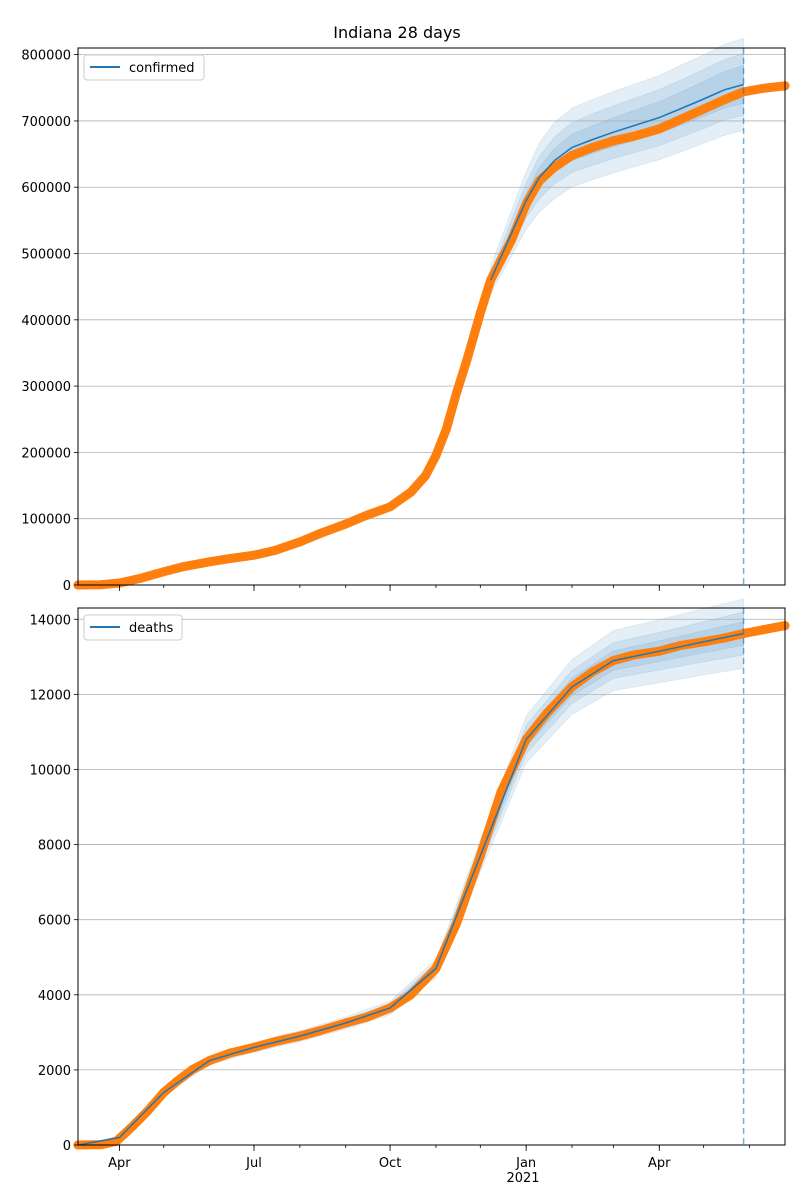 Image resolution: width=800 pixels, height=1200 pixels. Describe the element at coordinates (50, 770) in the screenshot. I see `y-tick-label: 10000` at that location.